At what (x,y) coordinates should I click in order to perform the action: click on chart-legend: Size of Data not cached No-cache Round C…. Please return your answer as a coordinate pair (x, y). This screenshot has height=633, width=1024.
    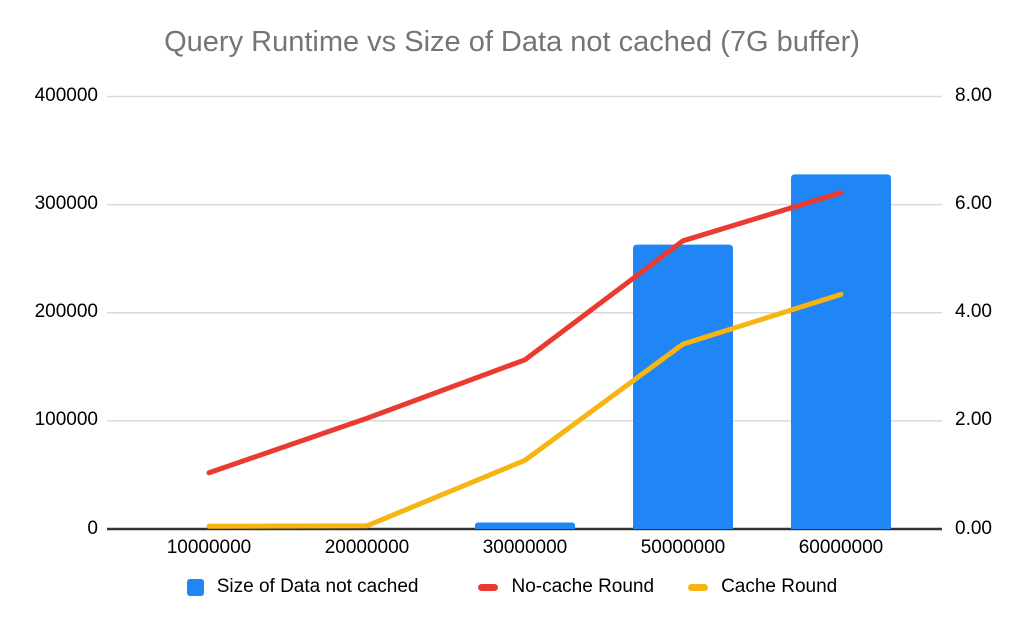
    Looking at the image, I should click on (512, 587).